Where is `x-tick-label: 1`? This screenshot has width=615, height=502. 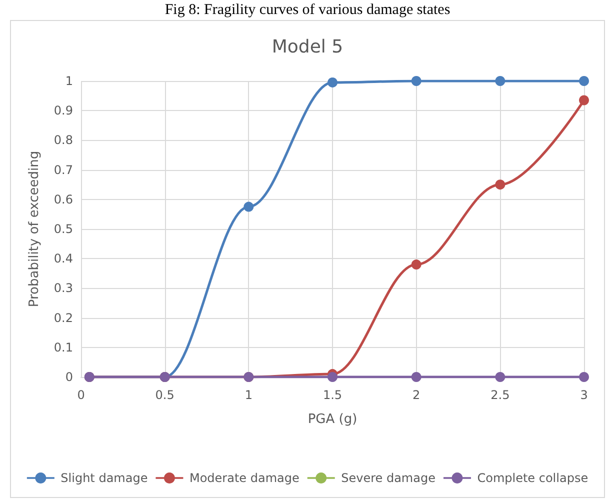 x-tick-label: 1 is located at coordinates (248, 395).